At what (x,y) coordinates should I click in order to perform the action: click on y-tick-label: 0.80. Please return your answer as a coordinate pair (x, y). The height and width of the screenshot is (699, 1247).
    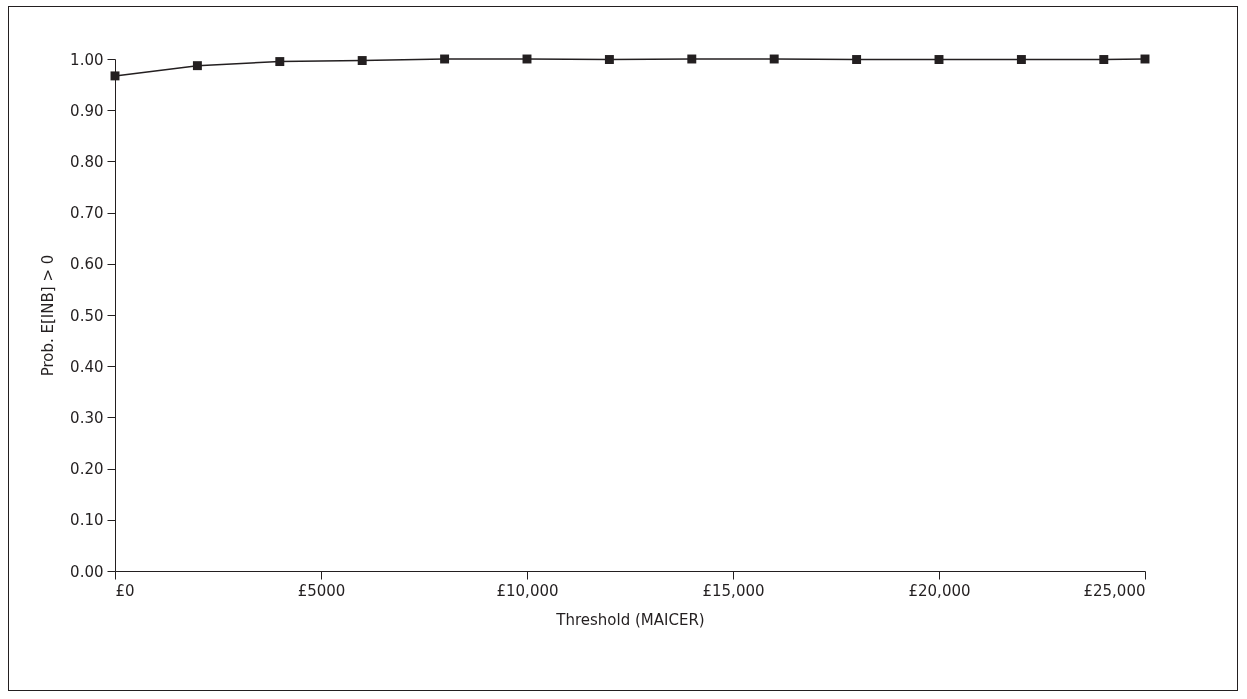
    Looking at the image, I should click on (87, 161).